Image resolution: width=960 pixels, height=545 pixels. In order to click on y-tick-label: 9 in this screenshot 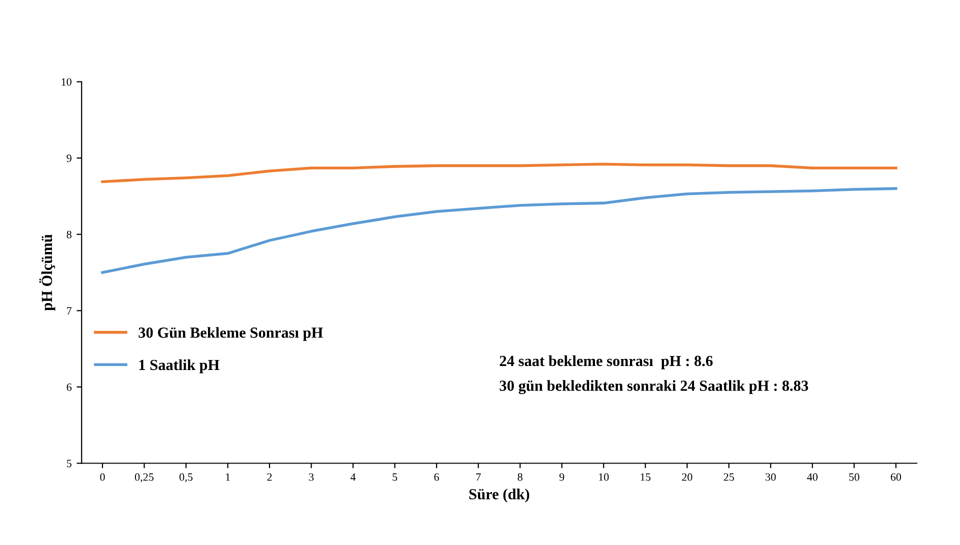, I will do `click(69, 158)`.